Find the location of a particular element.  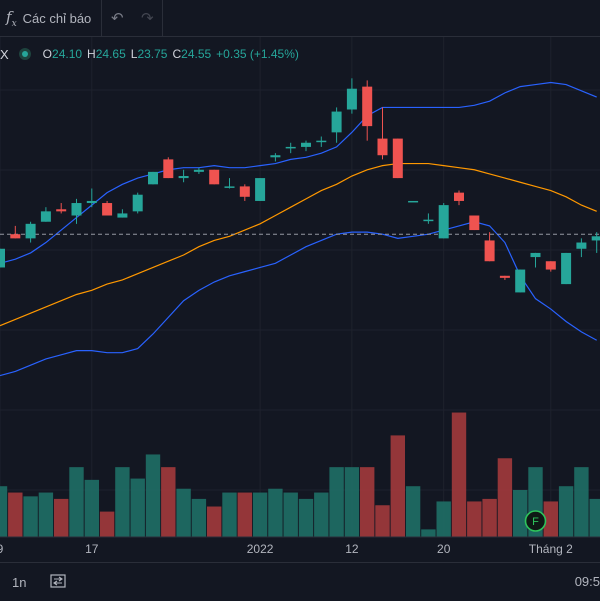

symbol-label: X is located at coordinates (4, 54).